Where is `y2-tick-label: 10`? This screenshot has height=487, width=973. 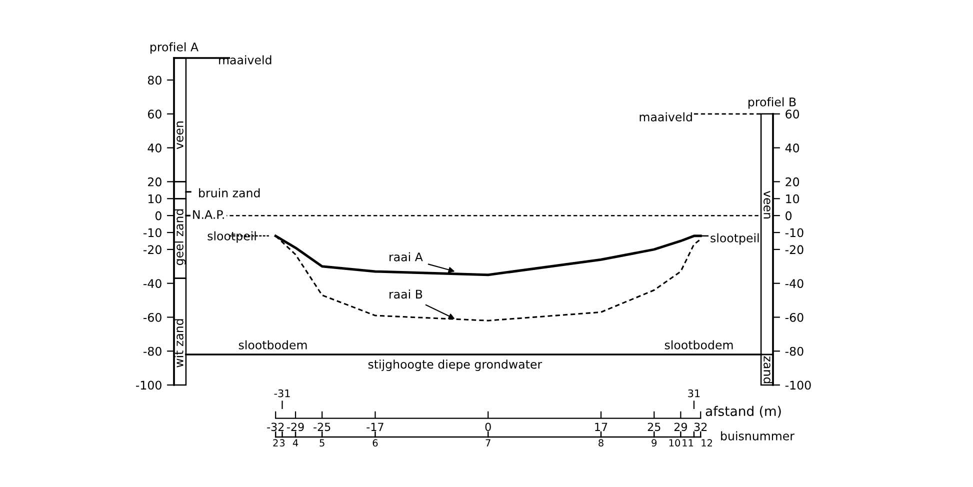 y2-tick-label: 10 is located at coordinates (793, 199).